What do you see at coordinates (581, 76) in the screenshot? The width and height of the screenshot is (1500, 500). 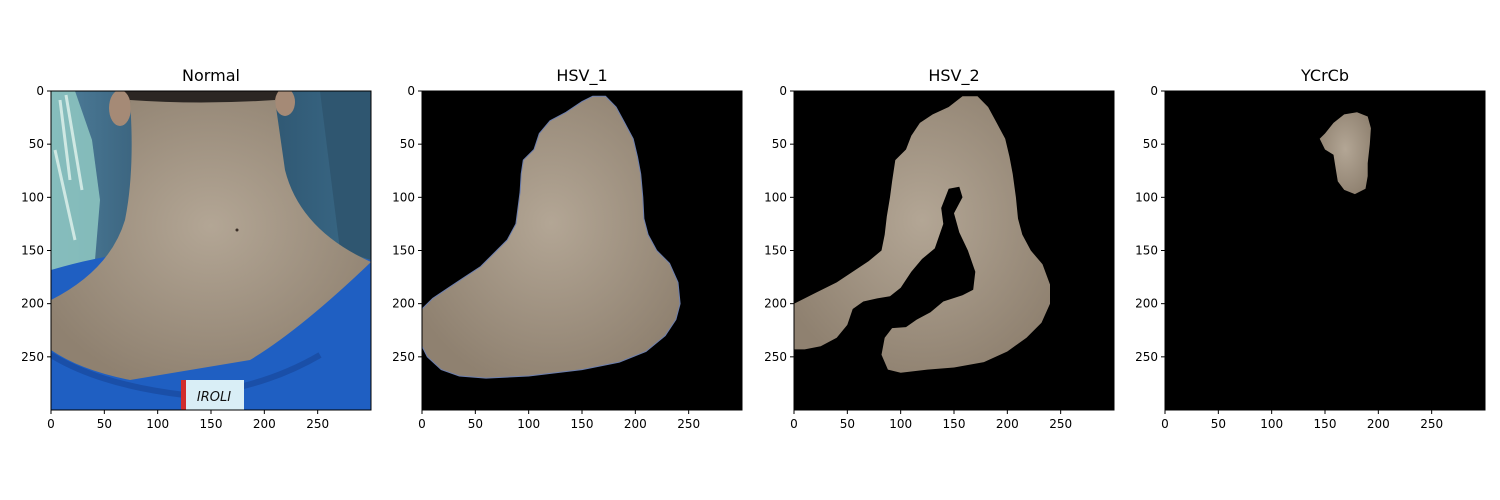 I see `panel-title: HSV_1` at bounding box center [581, 76].